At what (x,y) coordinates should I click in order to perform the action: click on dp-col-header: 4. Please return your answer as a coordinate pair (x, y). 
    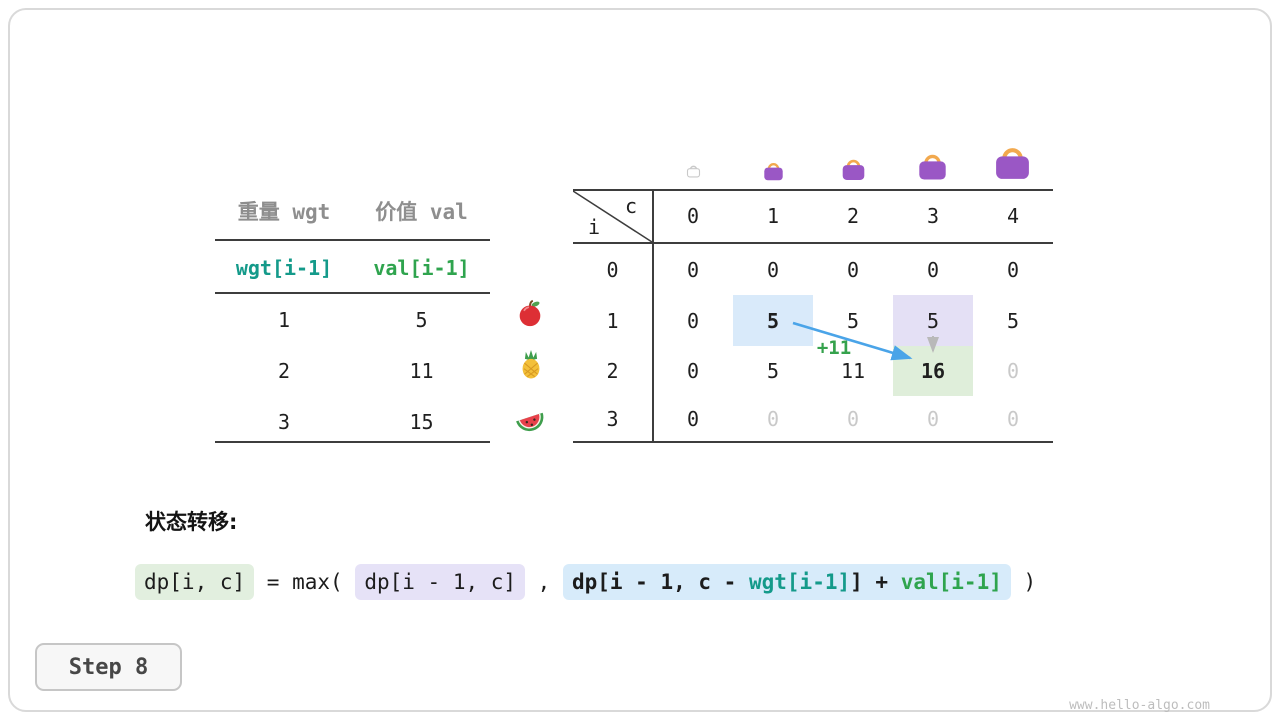
    Looking at the image, I should click on (1013, 216).